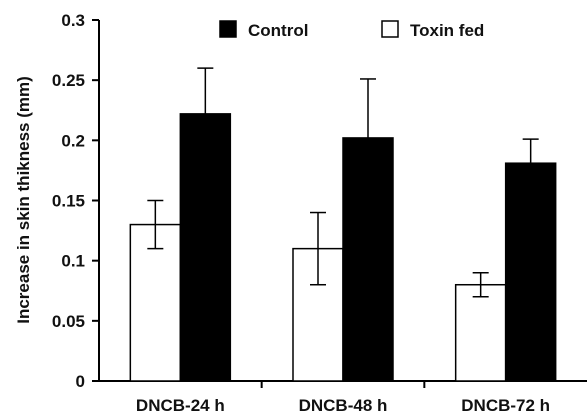 Image resolution: width=587 pixels, height=418 pixels. Describe the element at coordinates (73, 140) in the screenshot. I see `y-tick-label: 0.2` at that location.